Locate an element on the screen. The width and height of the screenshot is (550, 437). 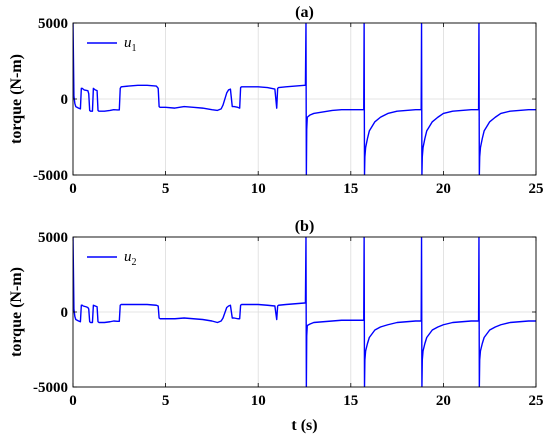
legend-label-subscript: 2 is located at coordinates (134, 262).